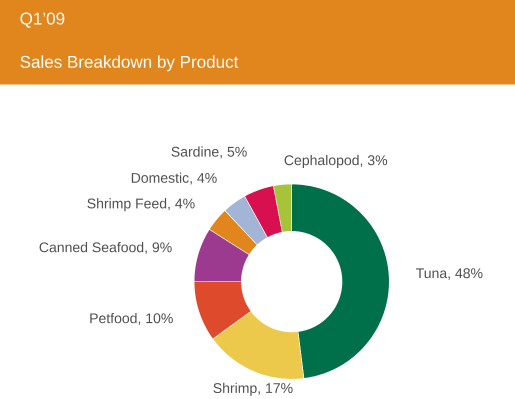 The image size is (515, 399). Describe the element at coordinates (42, 20) in the screenshot. I see `chart-title: Q1’09` at that location.